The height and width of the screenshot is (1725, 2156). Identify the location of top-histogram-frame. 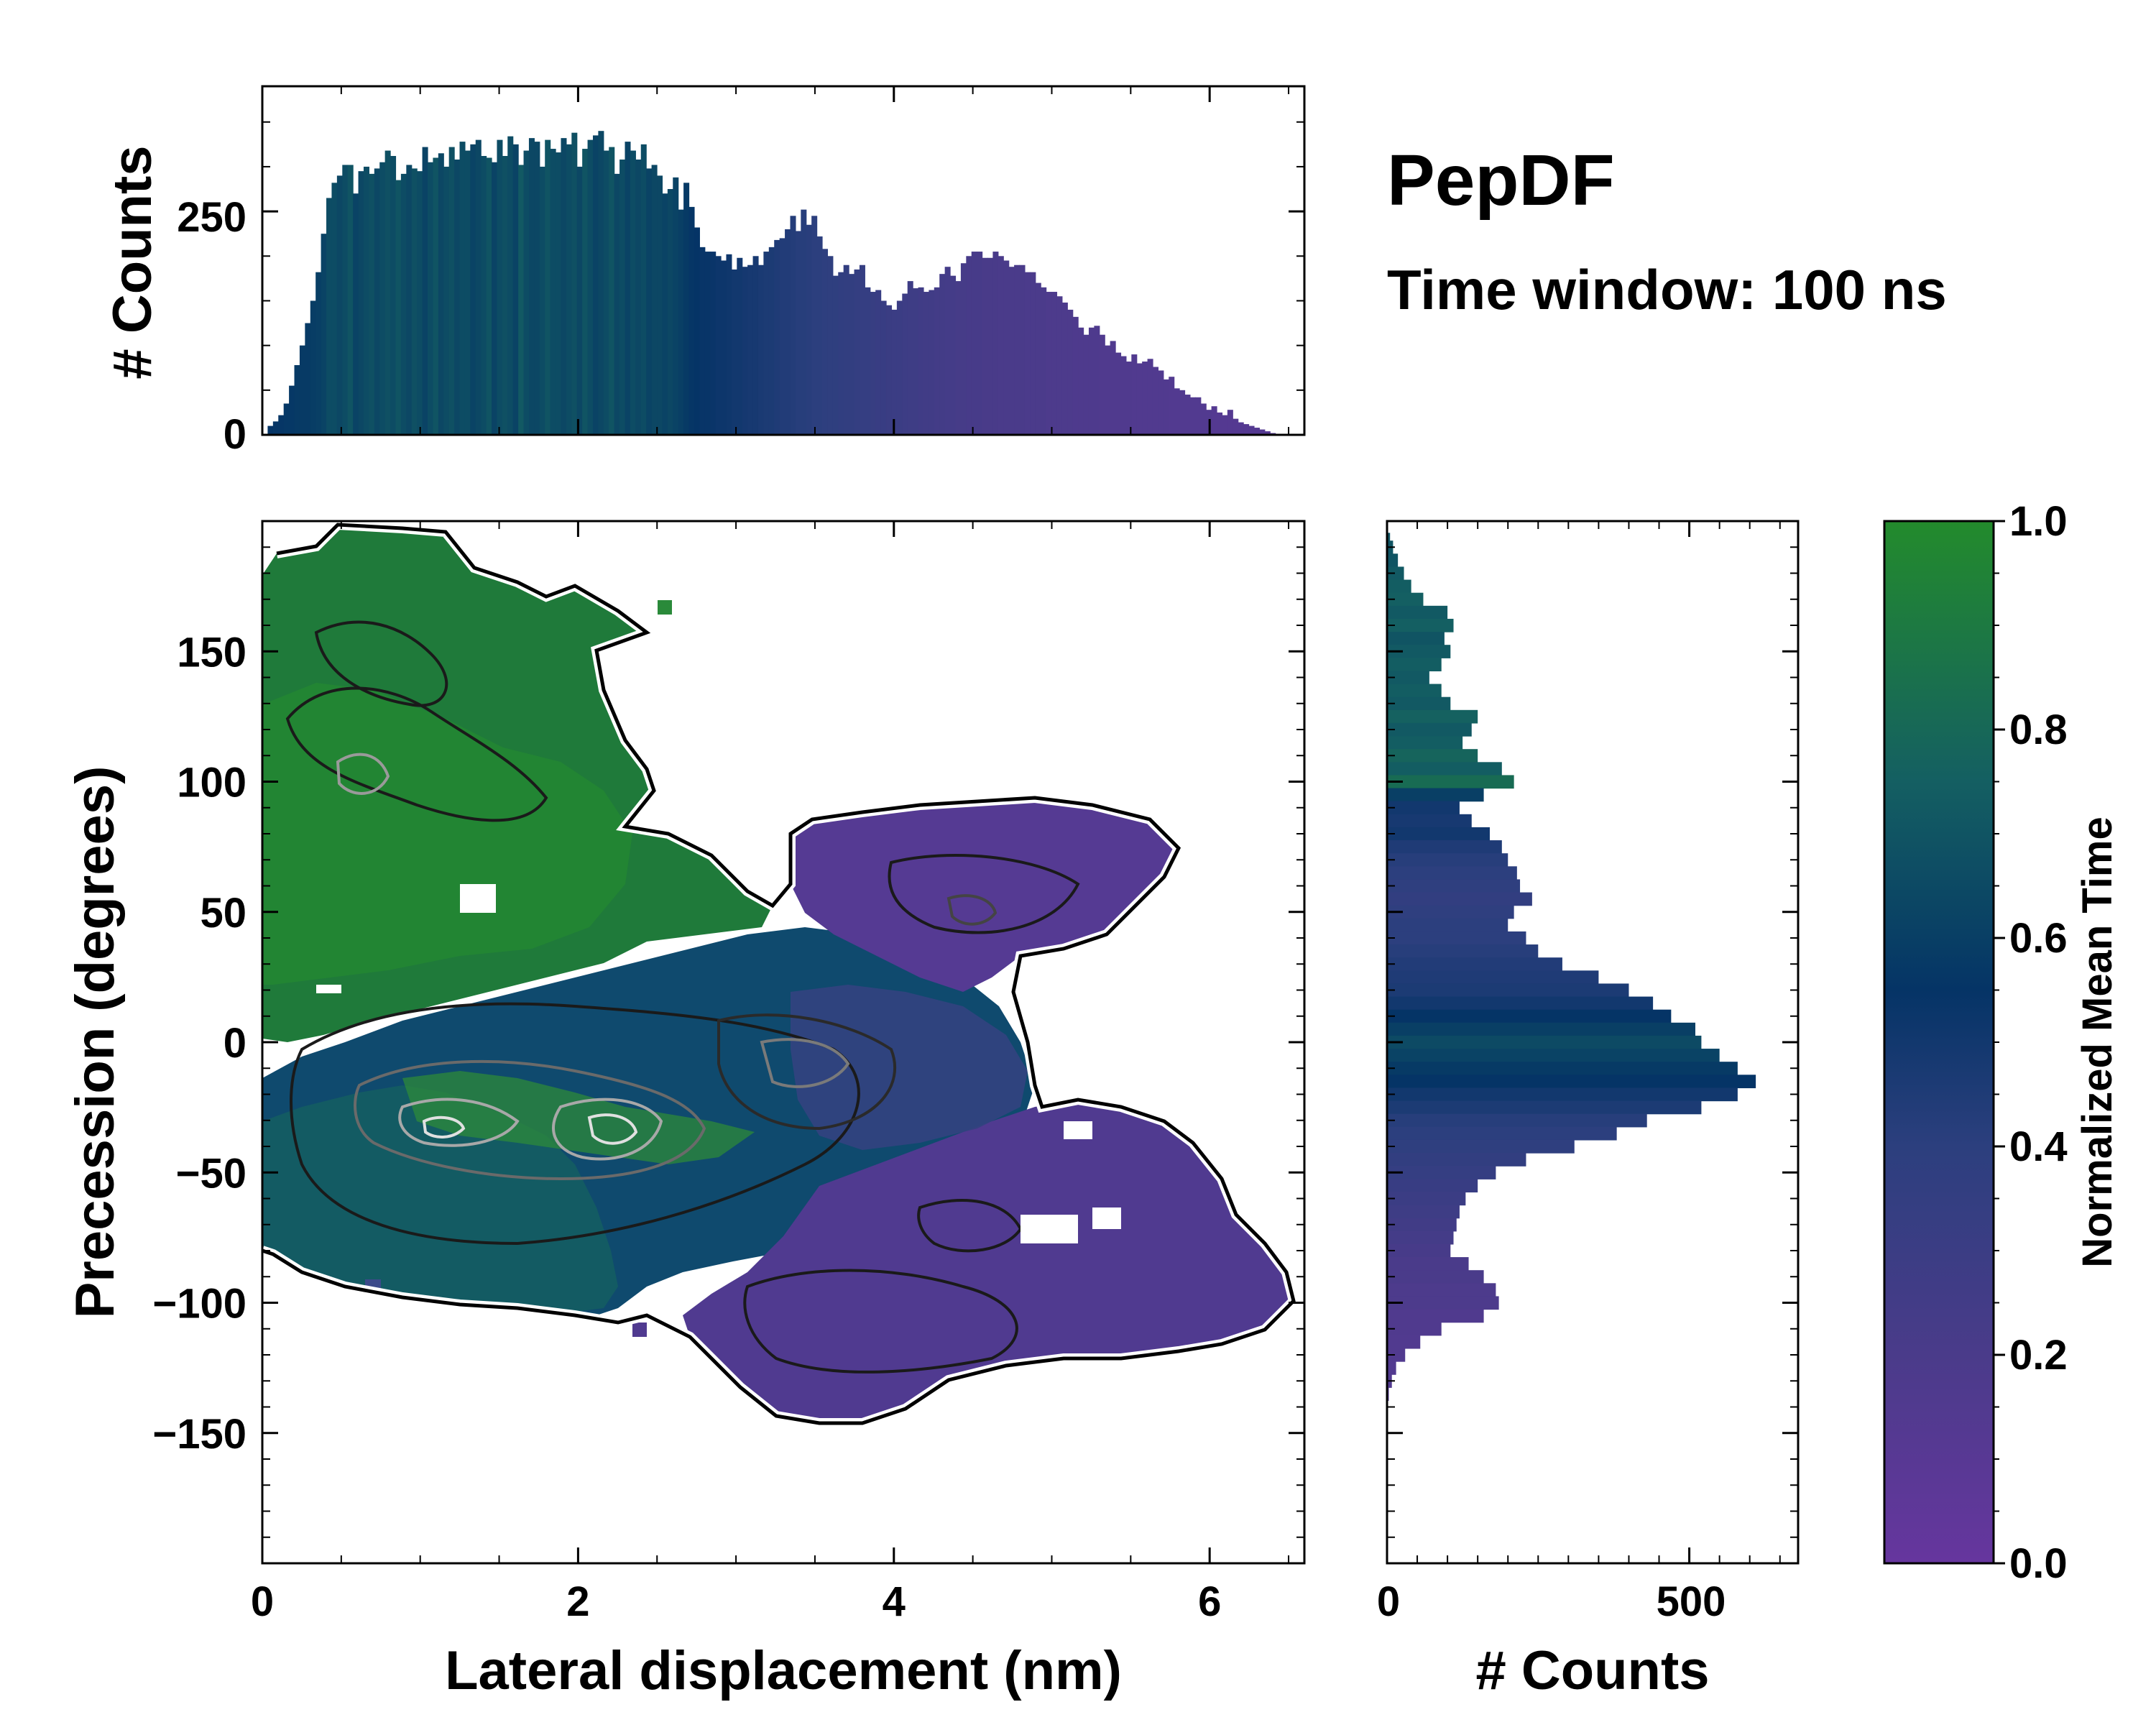
(784, 260).